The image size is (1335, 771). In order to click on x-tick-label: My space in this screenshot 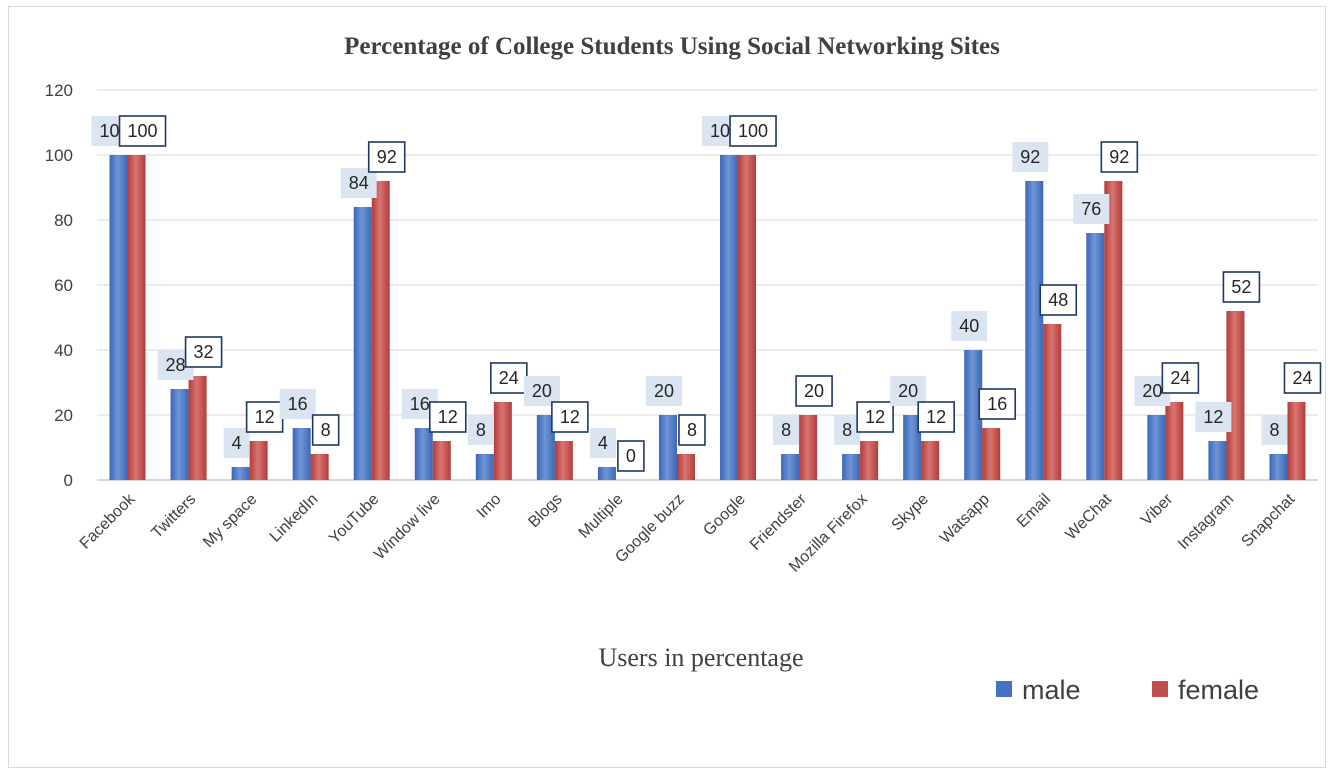, I will do `click(230, 521)`.